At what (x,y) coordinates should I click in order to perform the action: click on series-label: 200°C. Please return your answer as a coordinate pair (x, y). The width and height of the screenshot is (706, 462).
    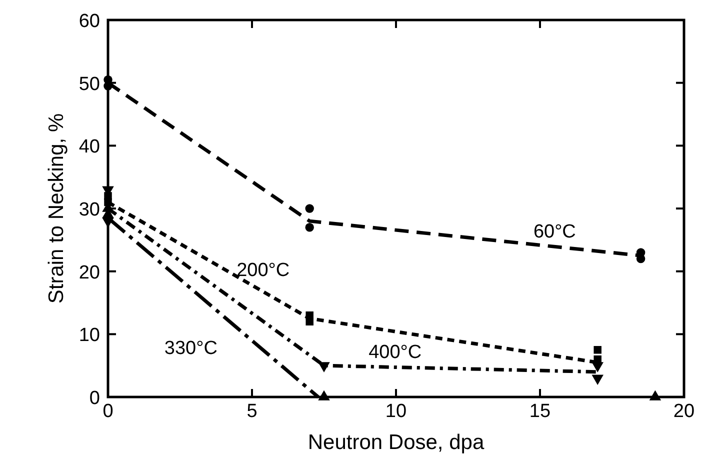
    Looking at the image, I should click on (263, 270).